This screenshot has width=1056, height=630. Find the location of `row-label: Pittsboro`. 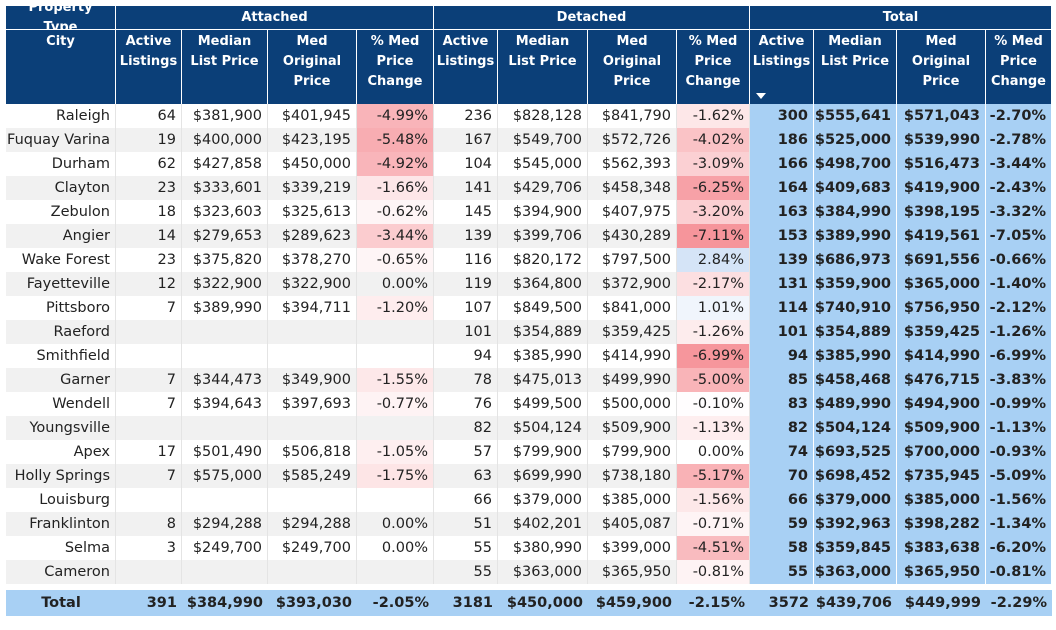

row-label: Pittsboro is located at coordinates (61, 308).